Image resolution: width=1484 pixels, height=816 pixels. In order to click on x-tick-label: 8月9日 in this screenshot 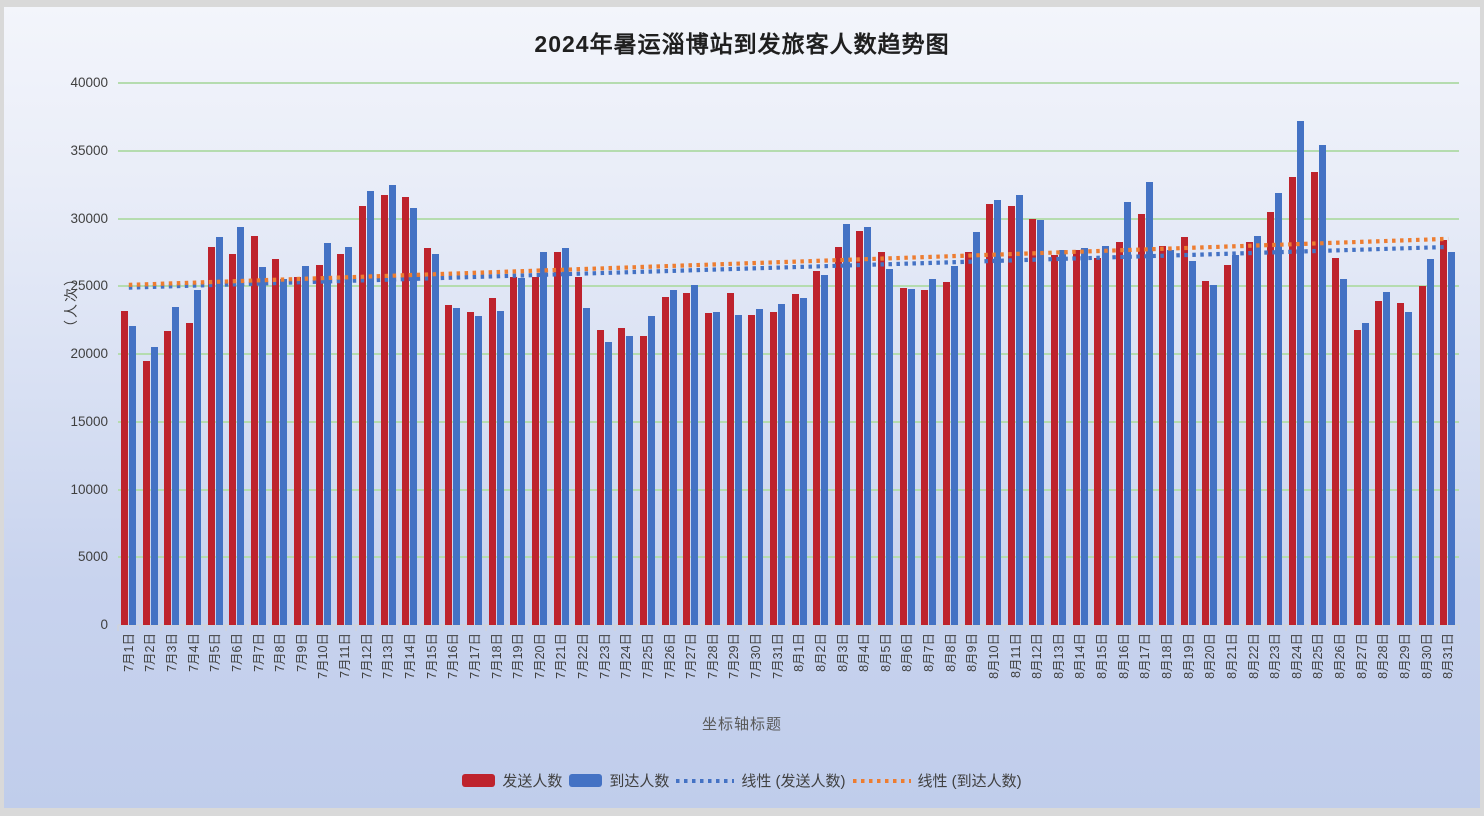, I will do `click(972, 652)`.